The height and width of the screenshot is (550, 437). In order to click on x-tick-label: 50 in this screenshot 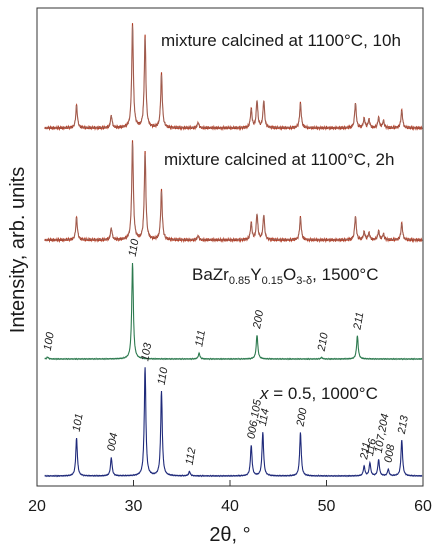, I will do `click(327, 506)`.